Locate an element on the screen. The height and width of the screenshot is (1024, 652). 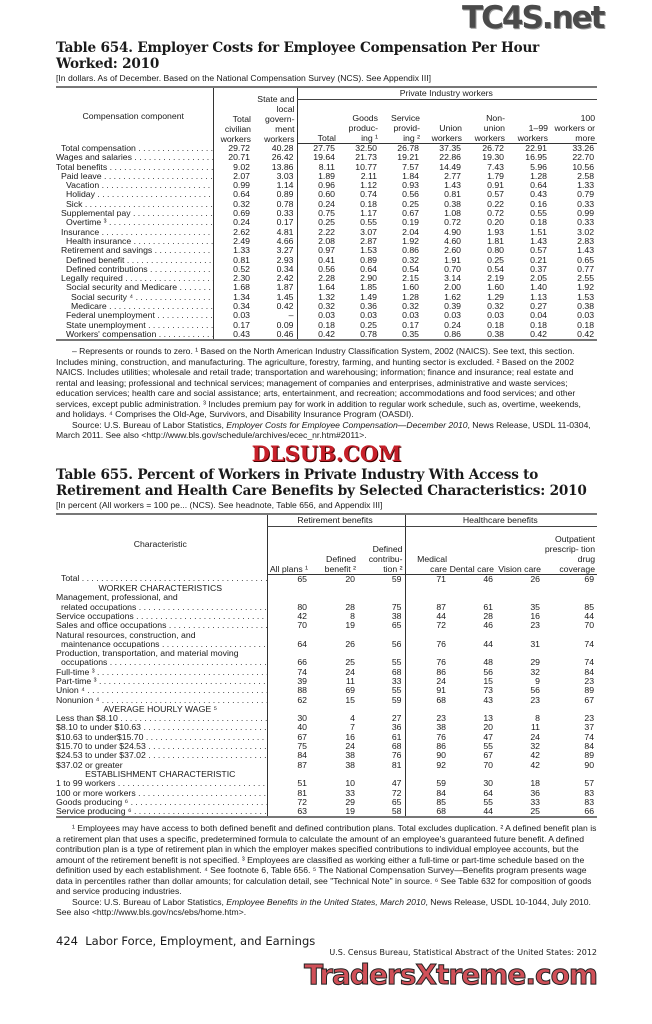
column-header: Defined contribu- tion ² is located at coordinates (382, 550).